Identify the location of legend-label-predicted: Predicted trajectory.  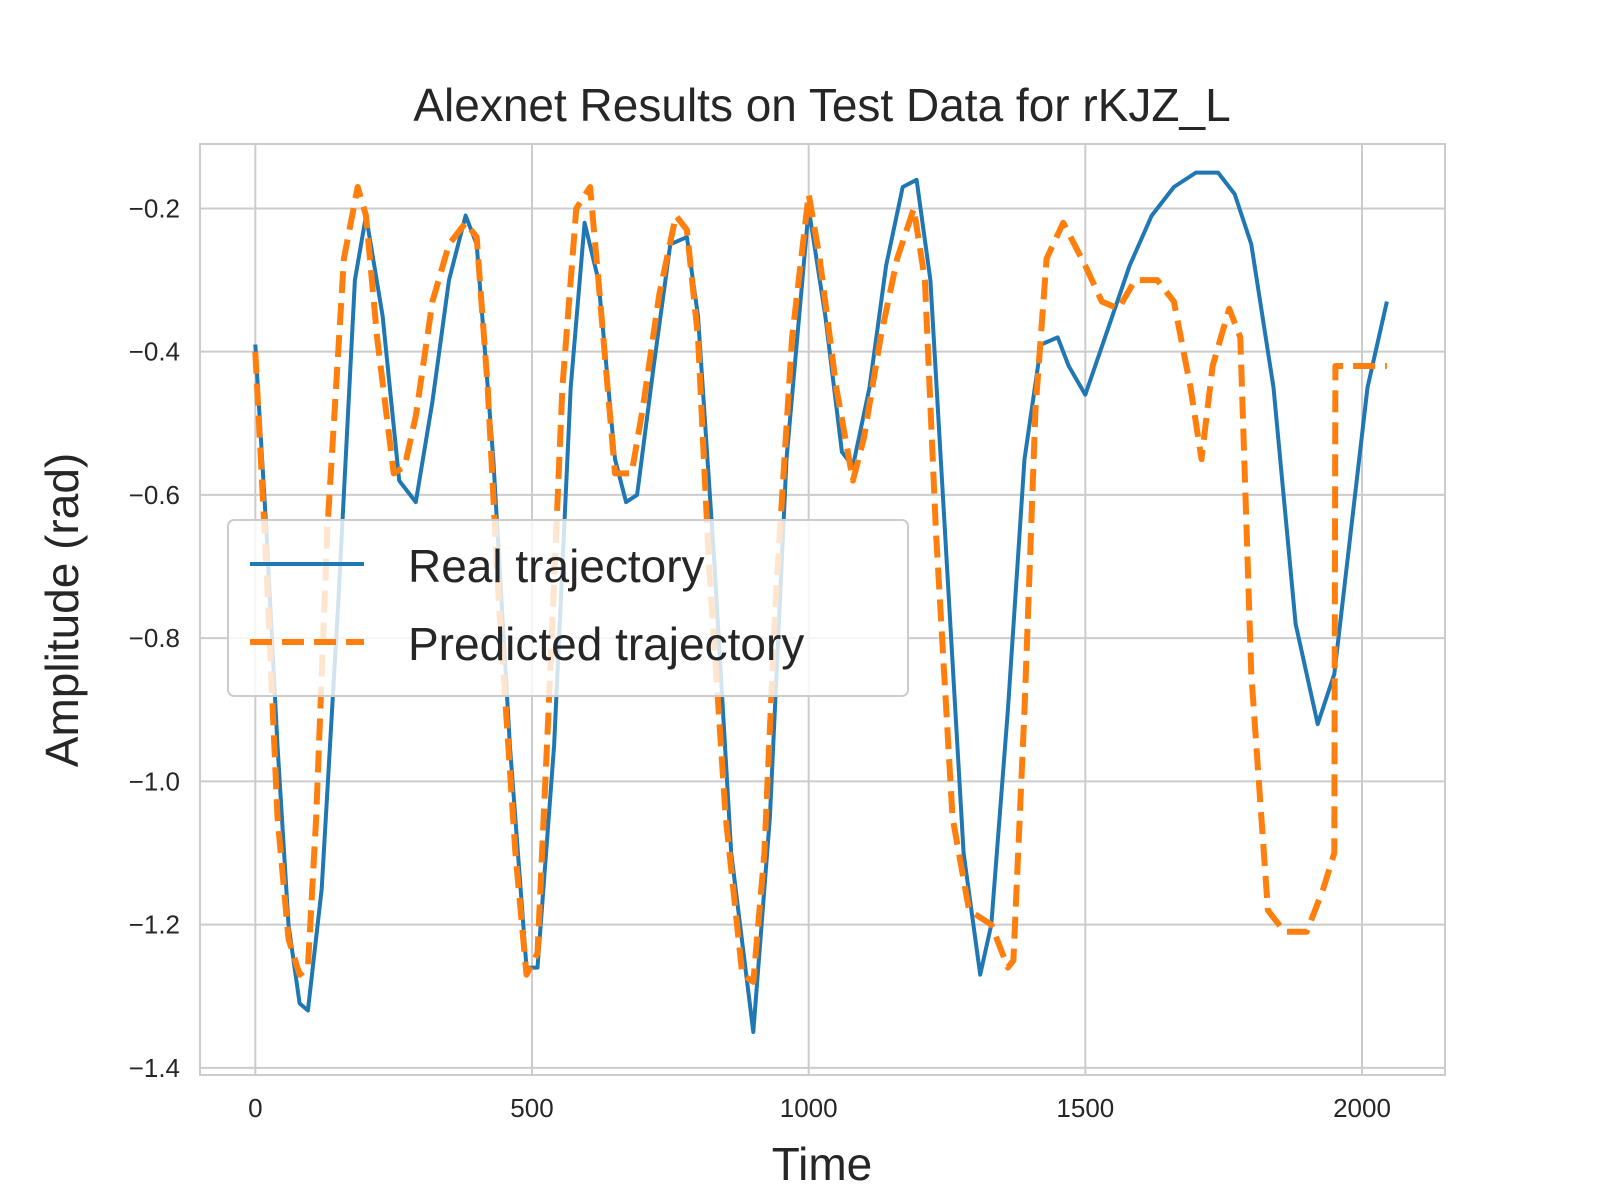
(606, 644).